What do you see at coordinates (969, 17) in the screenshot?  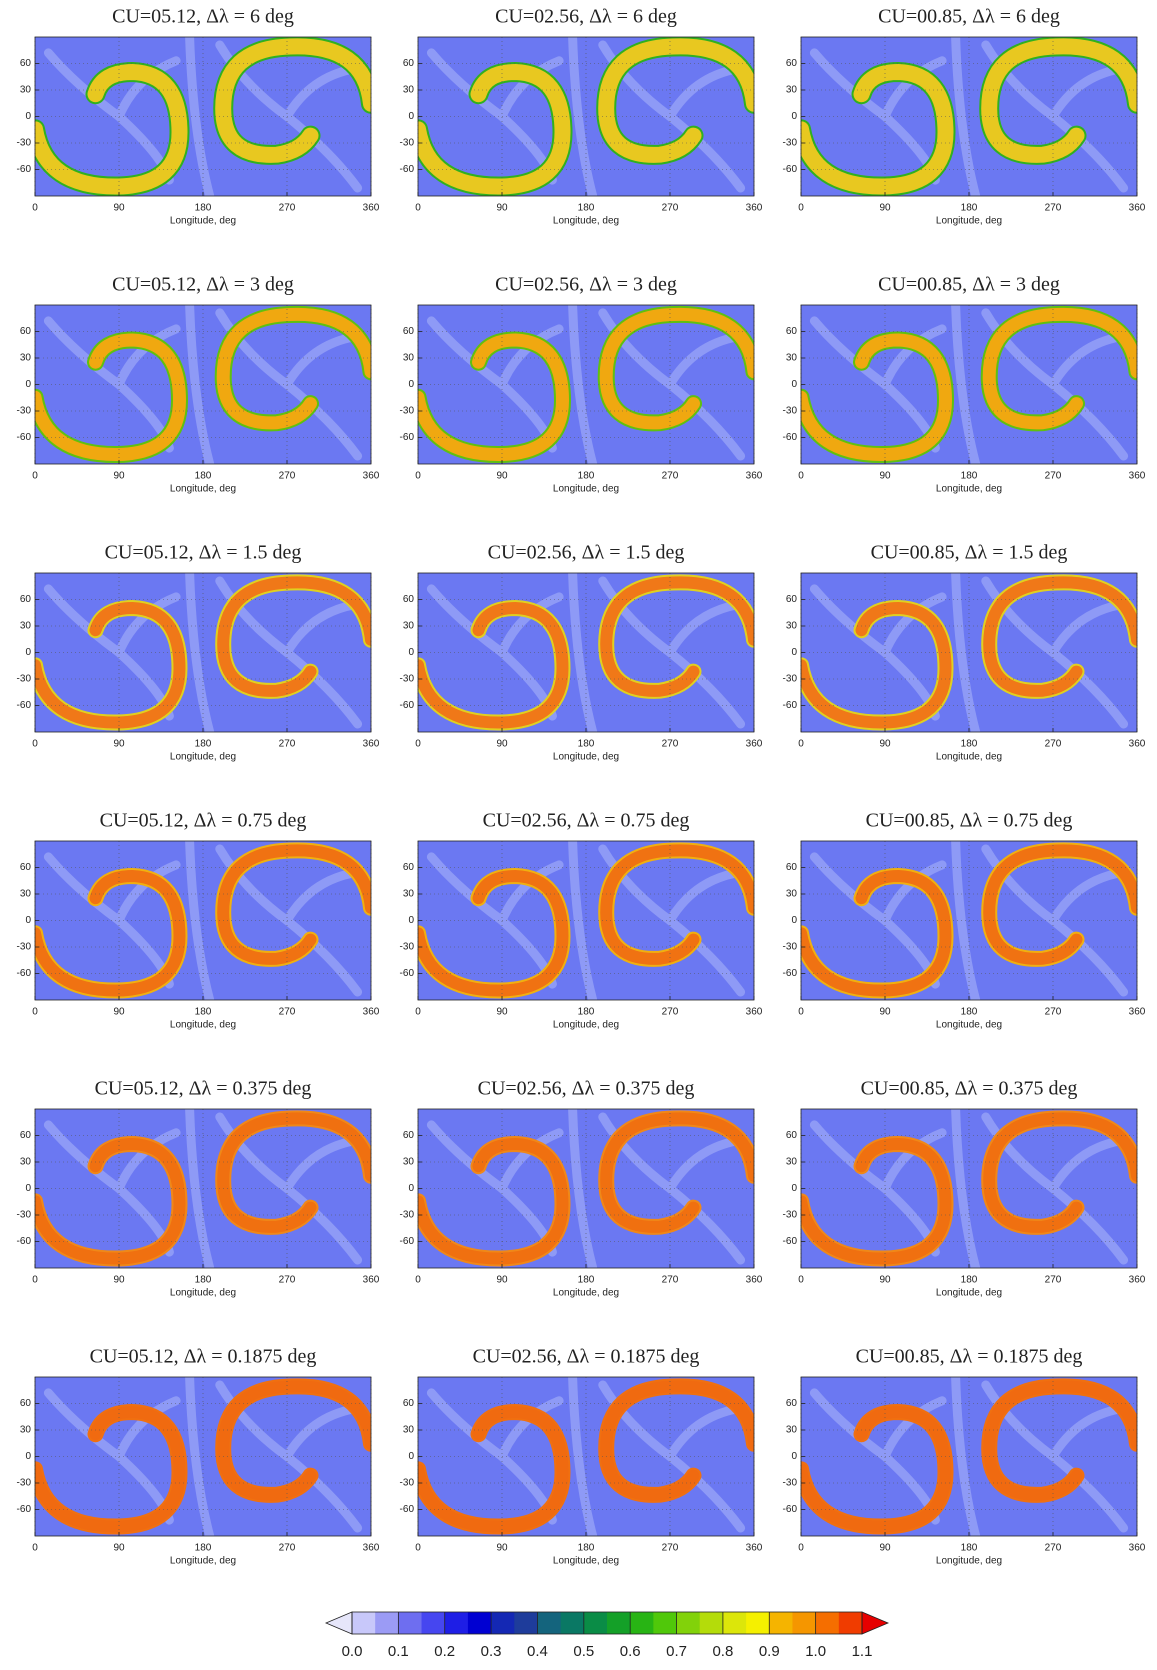 I see `panel-title: CU=00.85, Δλ = 6 deg` at bounding box center [969, 17].